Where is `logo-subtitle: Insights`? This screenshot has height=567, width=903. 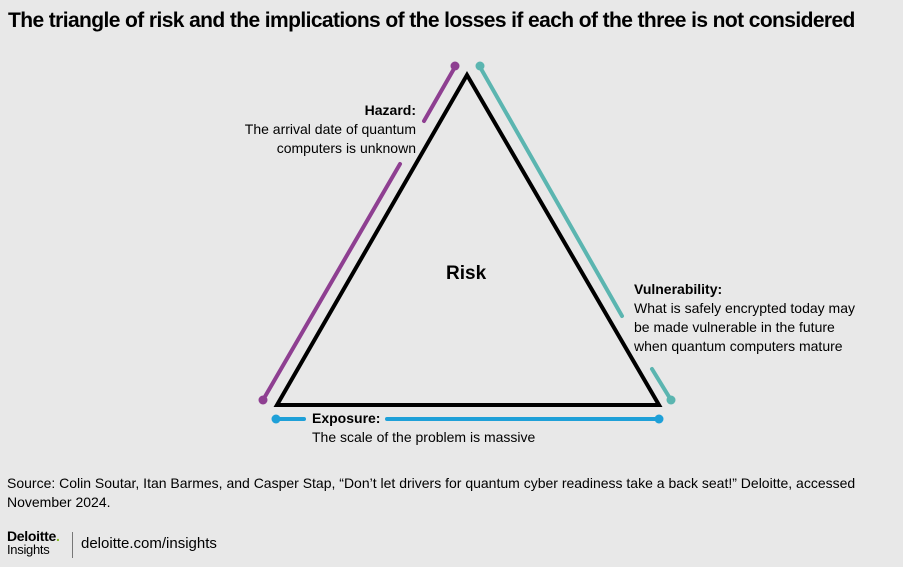
logo-subtitle: Insights is located at coordinates (28, 549).